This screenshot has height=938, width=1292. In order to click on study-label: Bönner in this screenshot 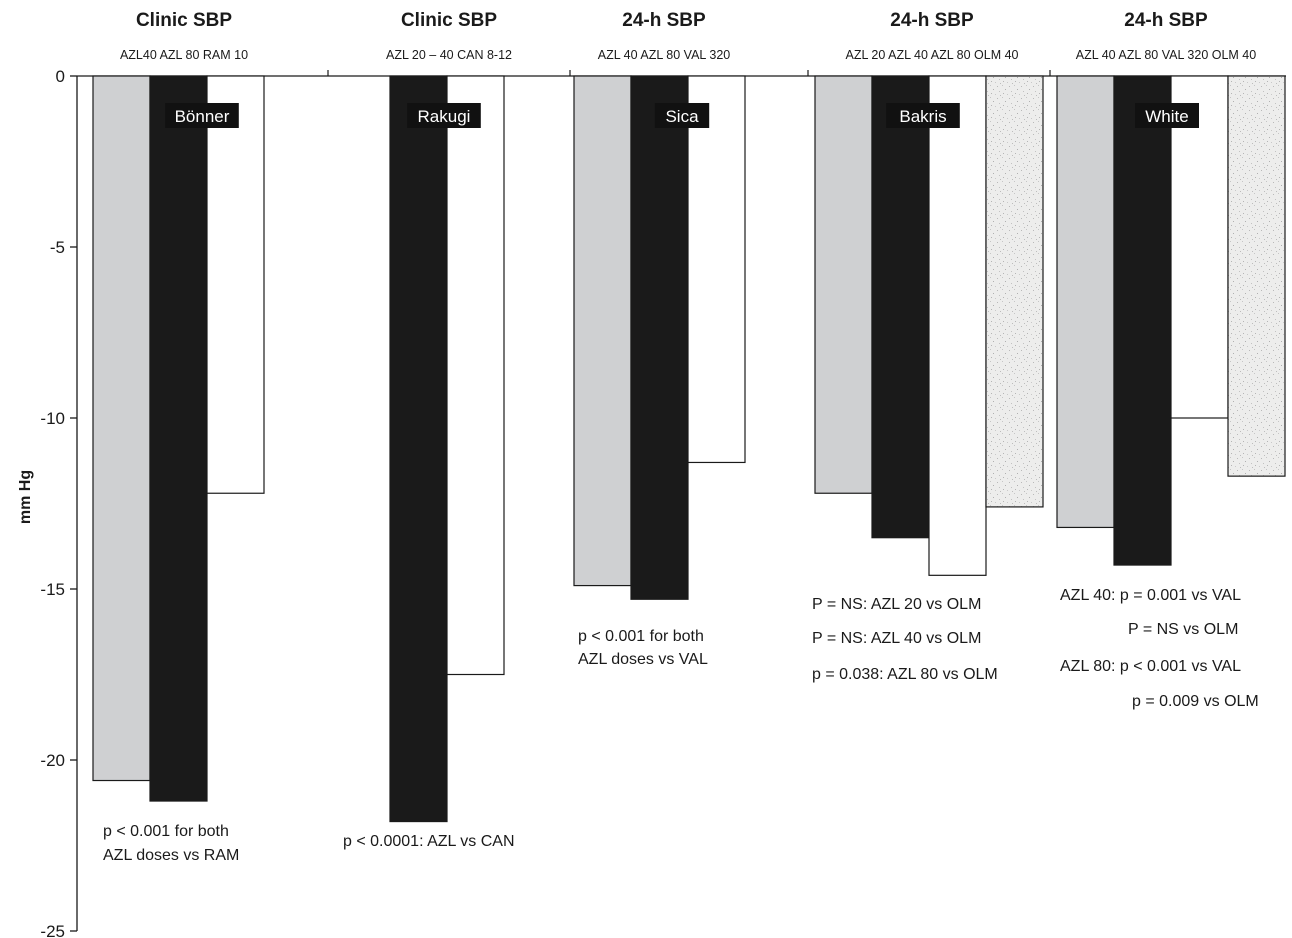, I will do `click(202, 116)`.